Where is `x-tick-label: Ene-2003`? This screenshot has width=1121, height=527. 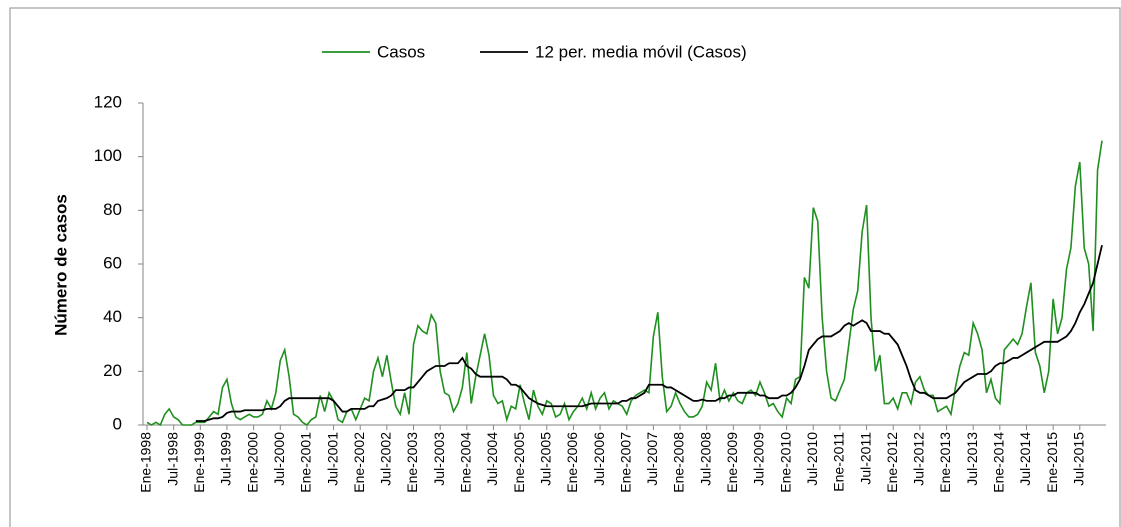
x-tick-label: Ene-2003 is located at coordinates (412, 462).